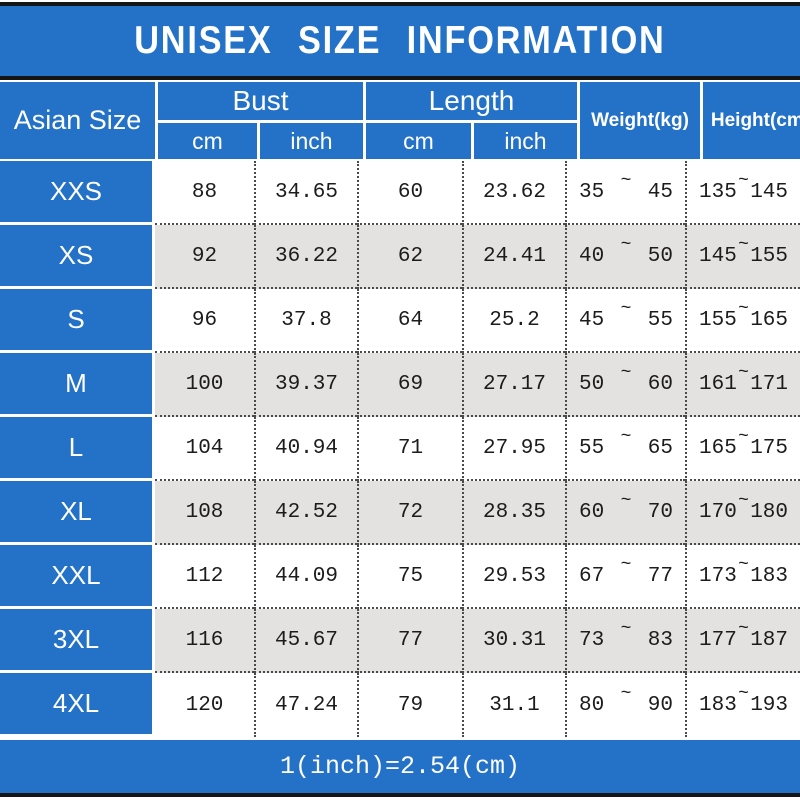 The image size is (800, 800). Describe the element at coordinates (592, 384) in the screenshot. I see `weight-min: 50` at that location.